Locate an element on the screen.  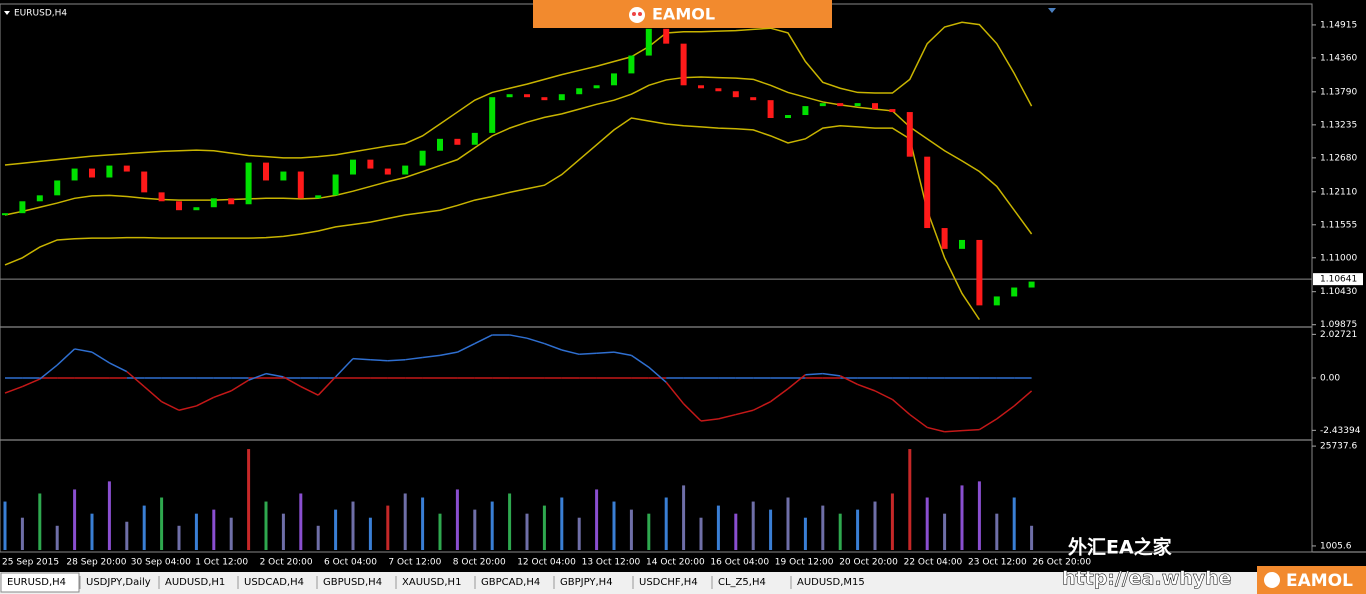
tab: USDJPY,Daily is located at coordinates (118, 582).